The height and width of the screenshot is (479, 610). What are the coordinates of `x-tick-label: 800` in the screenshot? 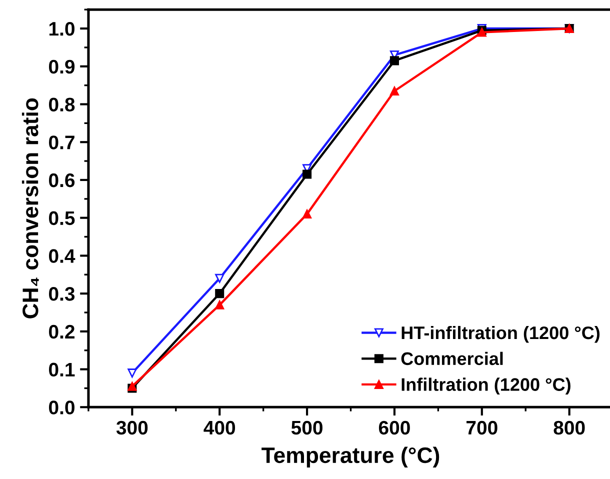 It's located at (569, 427).